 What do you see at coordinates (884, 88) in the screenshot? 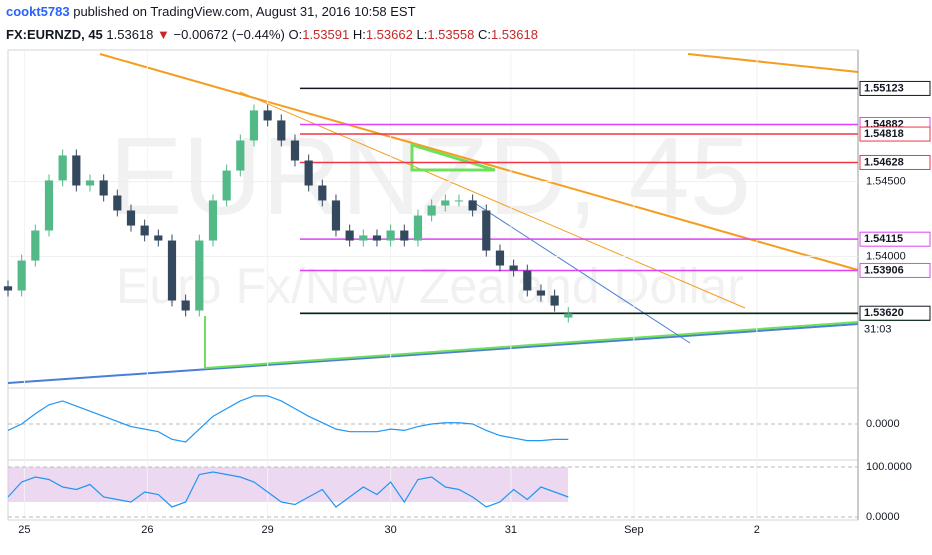
I see `level-label: 1.55123` at bounding box center [884, 88].